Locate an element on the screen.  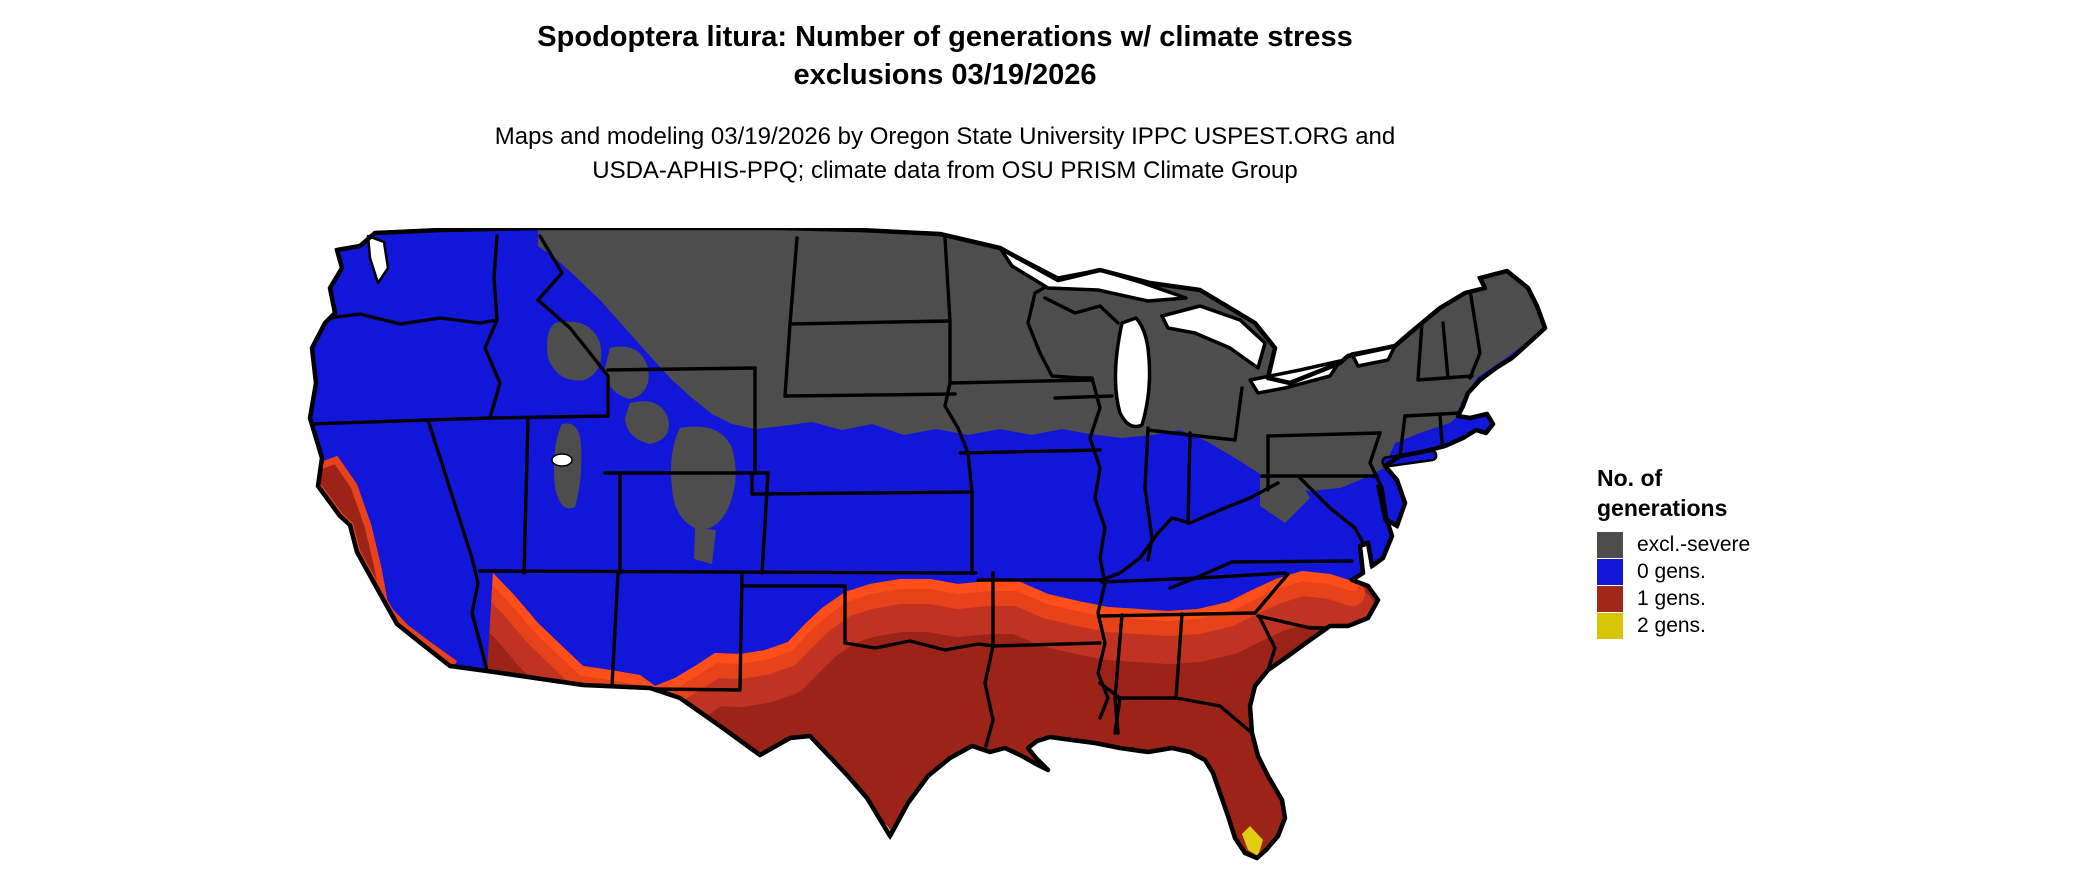
legend-item-1-gens: 1 gens. is located at coordinates (1747, 599).